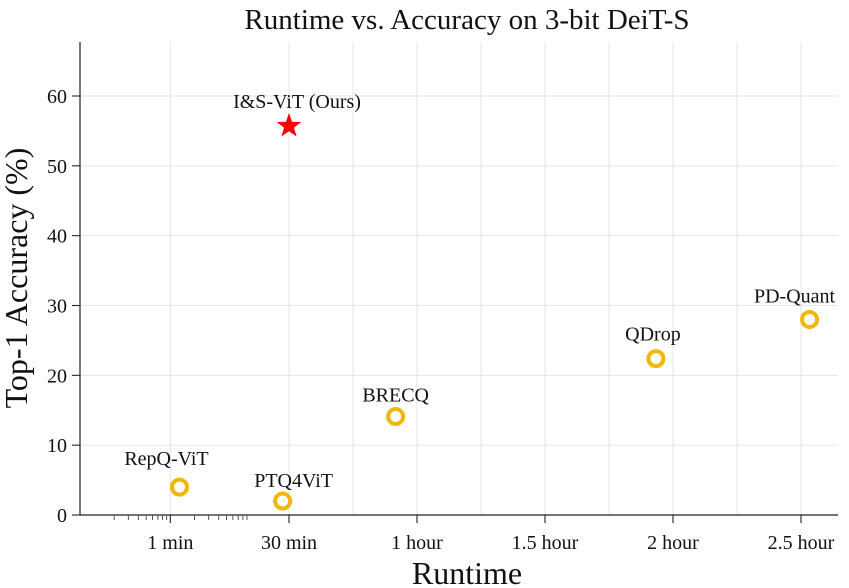  What do you see at coordinates (289, 543) in the screenshot?
I see `x-tick-label: 30 min` at bounding box center [289, 543].